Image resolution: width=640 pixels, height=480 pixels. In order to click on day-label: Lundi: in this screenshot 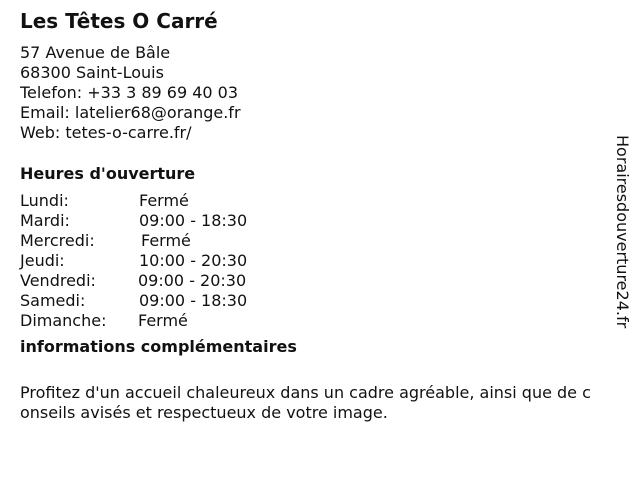, I will do `click(44, 200)`.